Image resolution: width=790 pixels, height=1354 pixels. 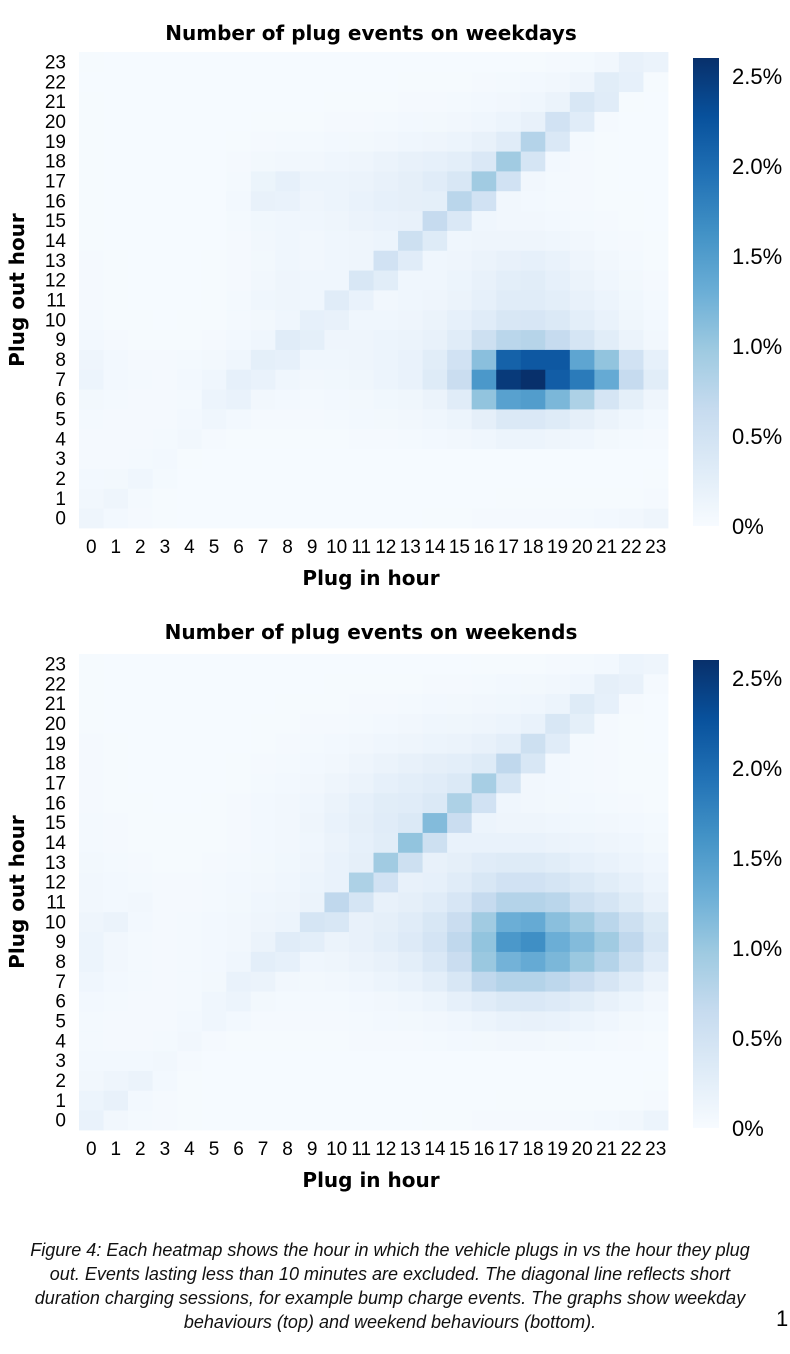 What do you see at coordinates (190, 941) in the screenshot?
I see `heatmap-cell-in4-out9` at bounding box center [190, 941].